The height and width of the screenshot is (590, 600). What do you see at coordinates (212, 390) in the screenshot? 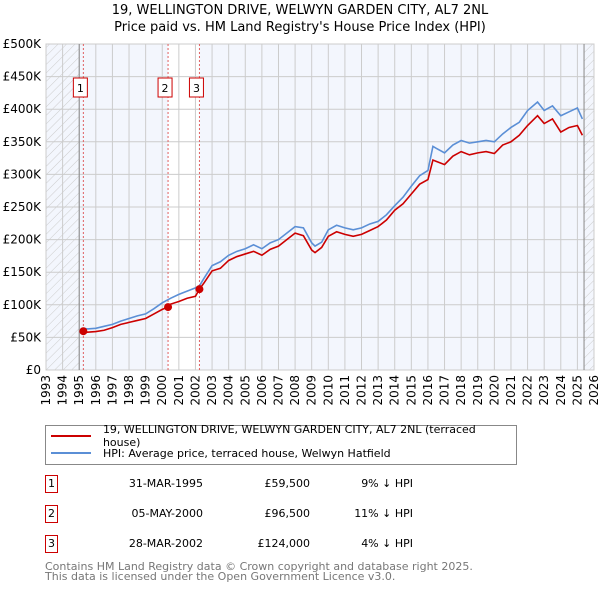
I see `x-tick-label: 2003` at bounding box center [212, 390].